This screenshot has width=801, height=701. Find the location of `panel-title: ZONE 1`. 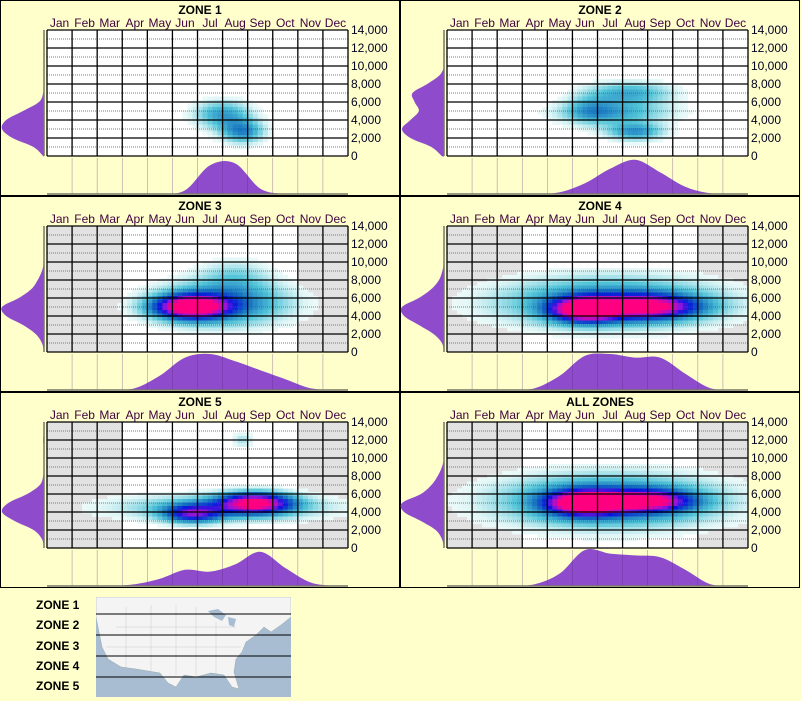

panel-title: ZONE 1 is located at coordinates (200, 10).